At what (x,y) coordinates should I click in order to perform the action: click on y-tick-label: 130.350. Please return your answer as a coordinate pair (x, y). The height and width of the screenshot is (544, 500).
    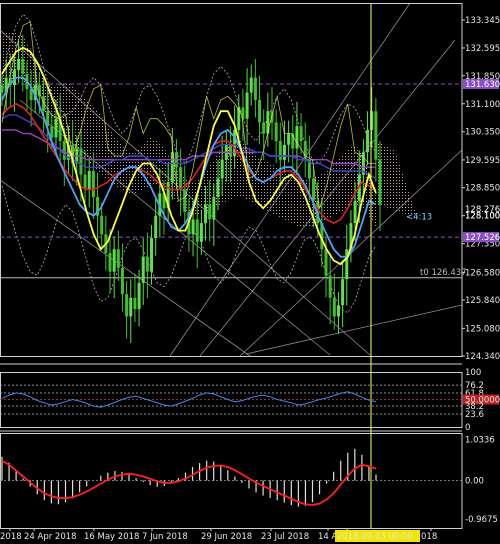
    Looking at the image, I should click on (482, 133).